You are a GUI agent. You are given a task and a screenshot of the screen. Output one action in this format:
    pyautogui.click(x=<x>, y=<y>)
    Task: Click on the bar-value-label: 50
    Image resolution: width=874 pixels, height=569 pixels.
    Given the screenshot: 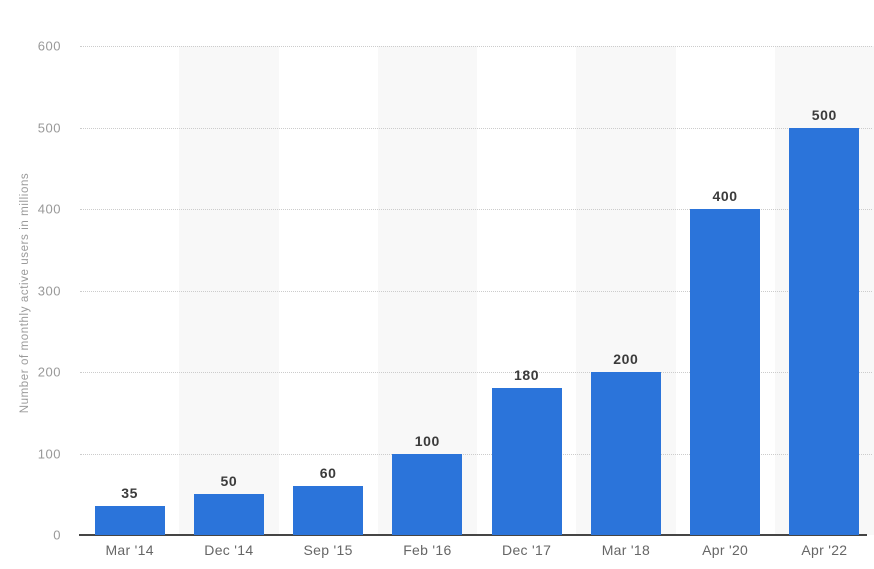 What is the action you would take?
    pyautogui.click(x=229, y=481)
    